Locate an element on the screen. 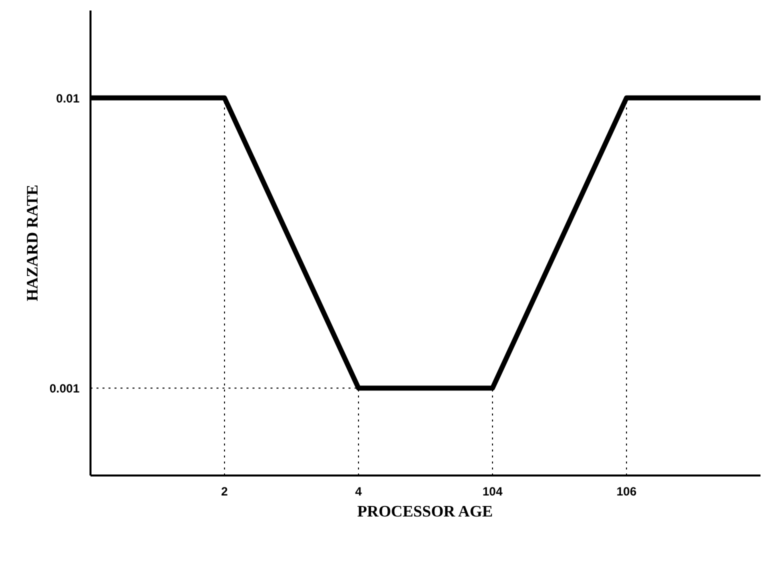 This screenshot has width=776, height=563. x-tick-label: 104 is located at coordinates (492, 491).